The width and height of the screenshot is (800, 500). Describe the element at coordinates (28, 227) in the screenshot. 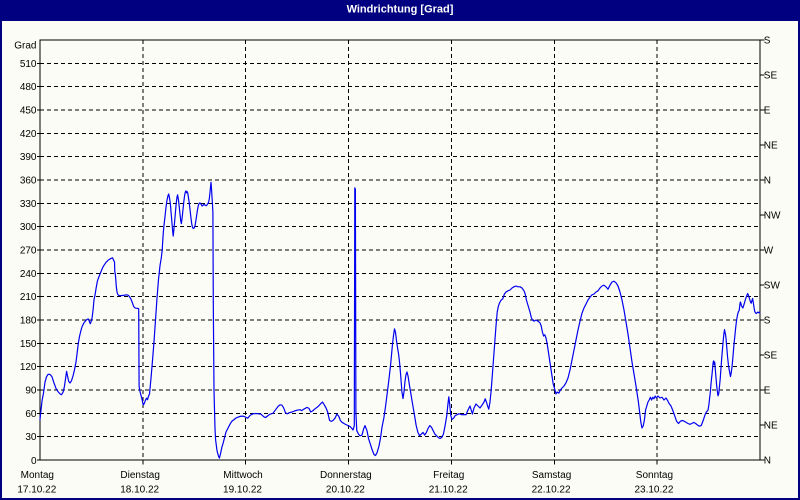

I see `svg-text: 300` at that location.